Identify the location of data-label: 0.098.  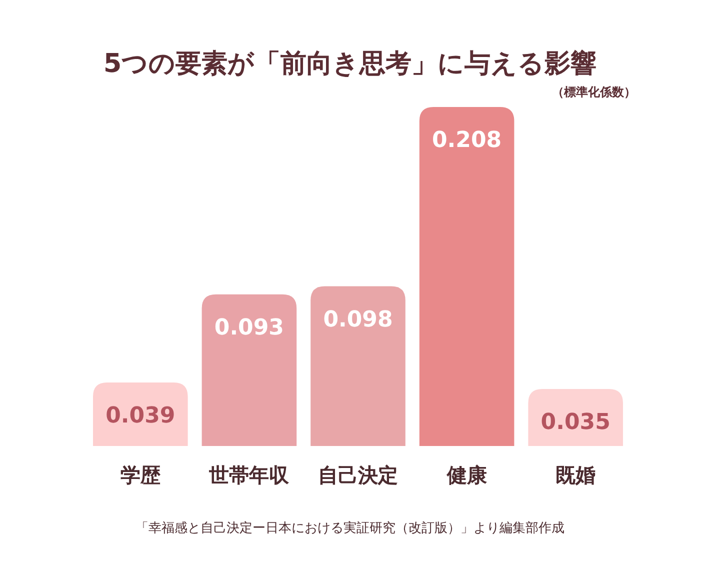
(358, 319).